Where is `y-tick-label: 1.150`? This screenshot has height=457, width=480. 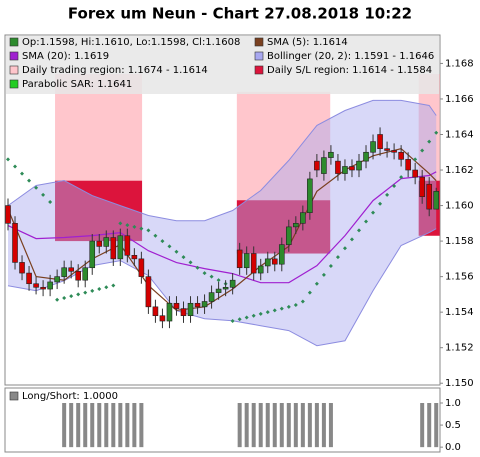
y-tick-label: 1.150 is located at coordinates (459, 383).